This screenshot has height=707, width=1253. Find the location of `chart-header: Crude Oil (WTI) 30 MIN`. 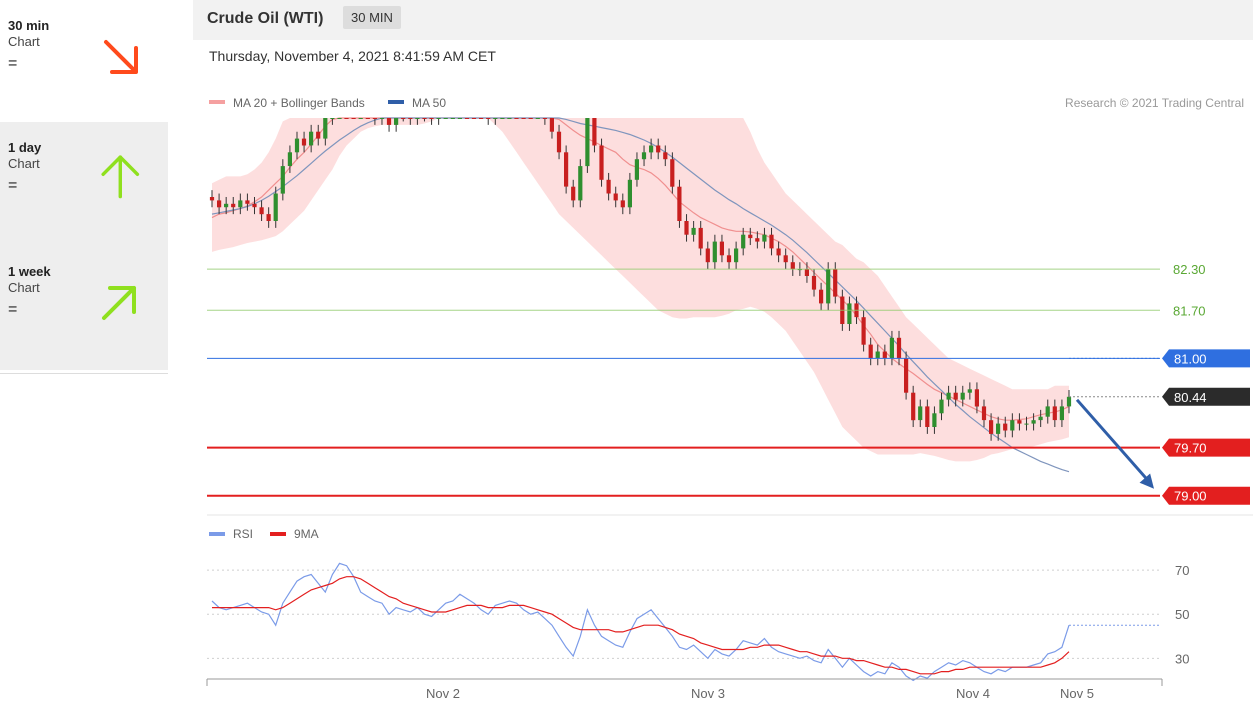

chart-header: Crude Oil (WTI) 30 MIN is located at coordinates (723, 20).